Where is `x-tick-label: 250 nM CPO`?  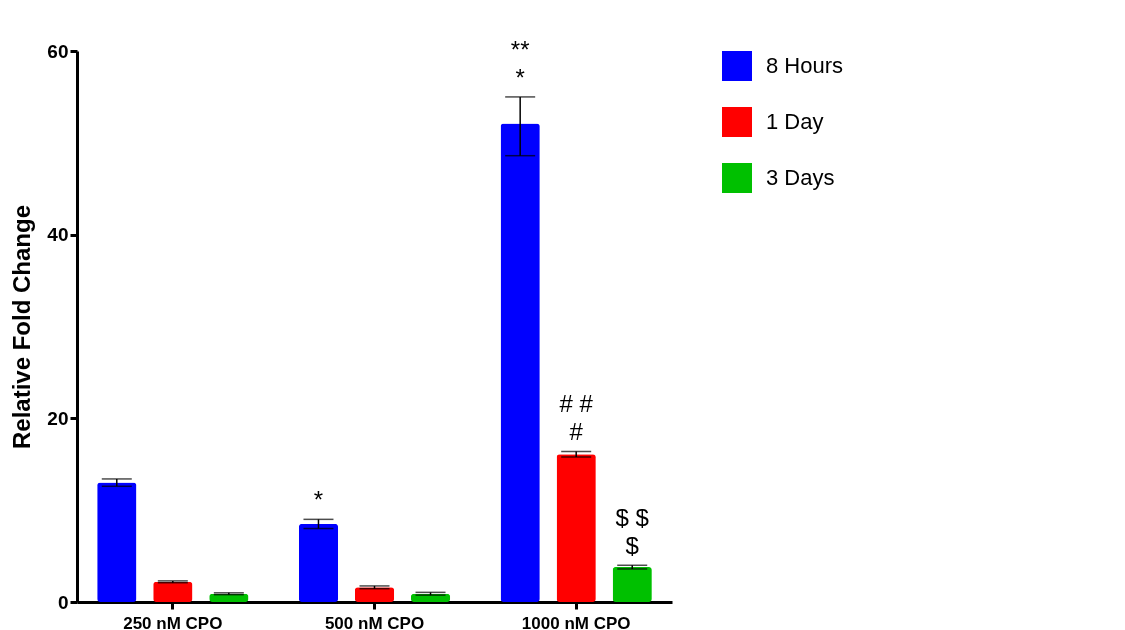 x-tick-label: 250 nM CPO is located at coordinates (173, 621).